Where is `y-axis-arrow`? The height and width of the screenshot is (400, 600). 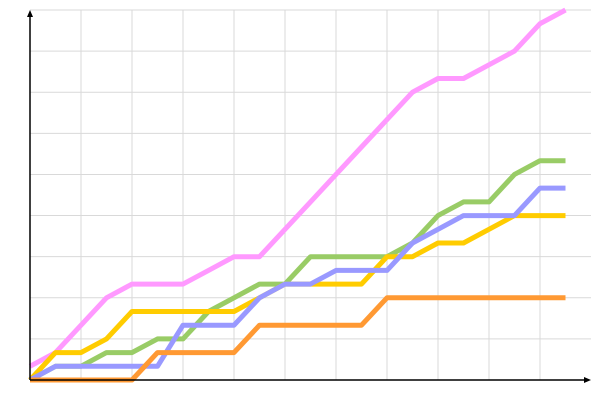
y-axis-arrow is located at coordinates (30, 13).